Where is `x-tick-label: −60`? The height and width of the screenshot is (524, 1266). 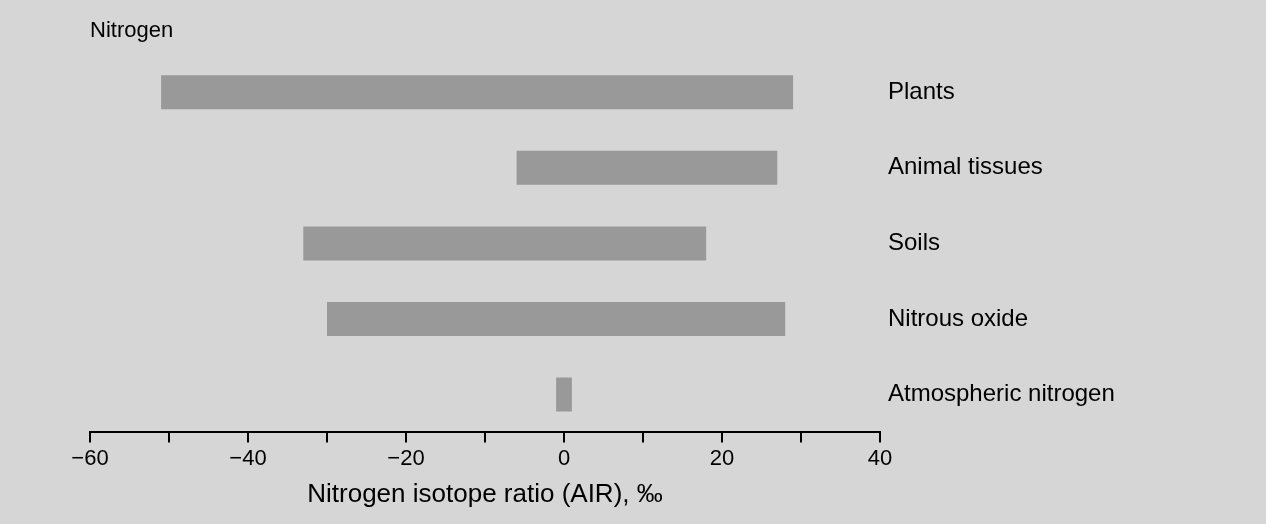 x-tick-label: −60 is located at coordinates (90, 457).